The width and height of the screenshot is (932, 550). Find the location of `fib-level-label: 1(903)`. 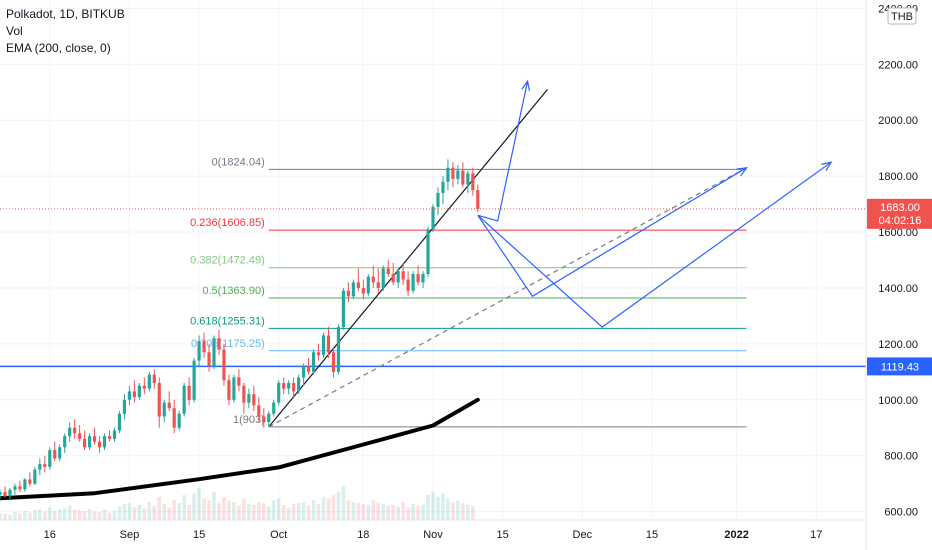

fib-level-label: 1(903) is located at coordinates (249, 420).